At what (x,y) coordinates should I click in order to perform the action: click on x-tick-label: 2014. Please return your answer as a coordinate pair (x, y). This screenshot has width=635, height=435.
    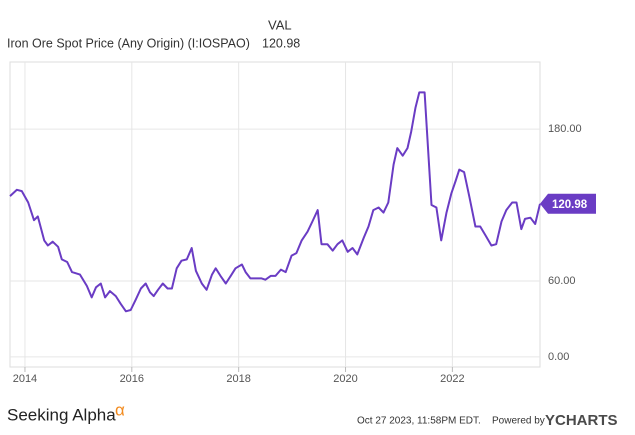
    Looking at the image, I should click on (25, 379).